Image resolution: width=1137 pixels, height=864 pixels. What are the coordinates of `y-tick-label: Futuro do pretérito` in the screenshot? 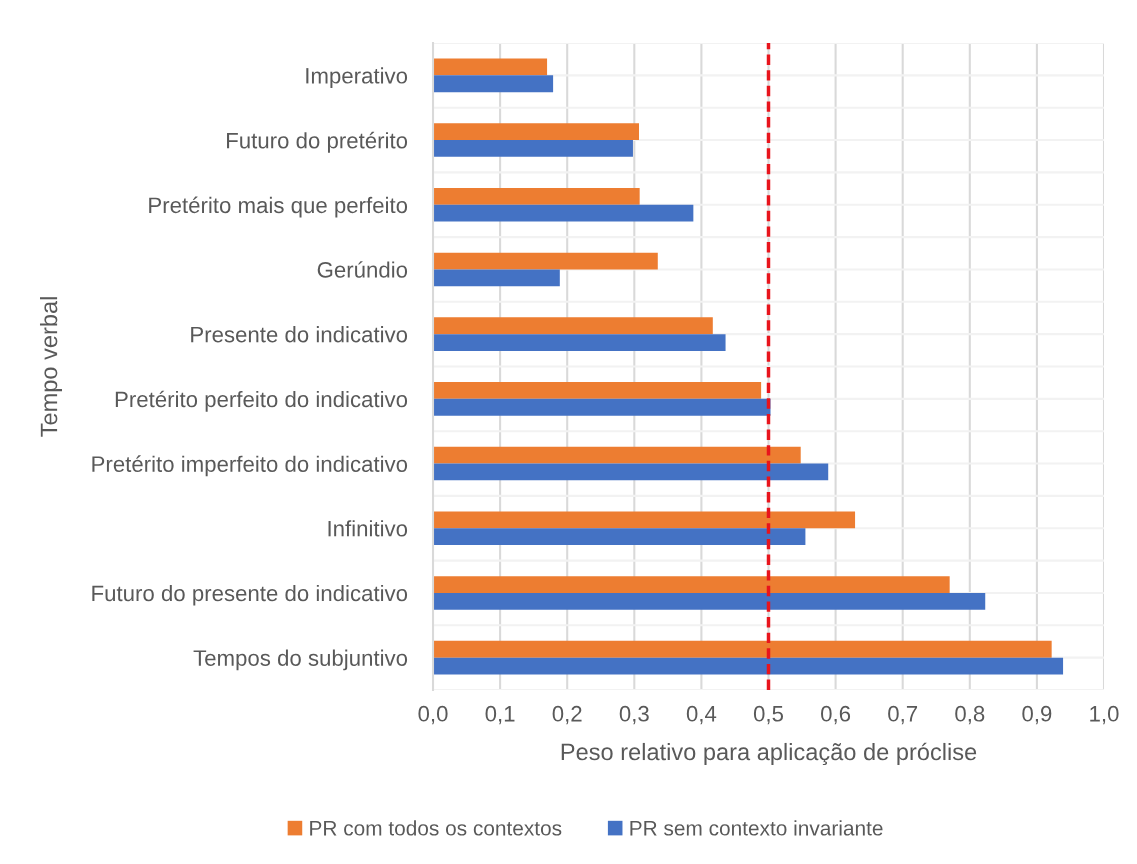 It's located at (317, 142).